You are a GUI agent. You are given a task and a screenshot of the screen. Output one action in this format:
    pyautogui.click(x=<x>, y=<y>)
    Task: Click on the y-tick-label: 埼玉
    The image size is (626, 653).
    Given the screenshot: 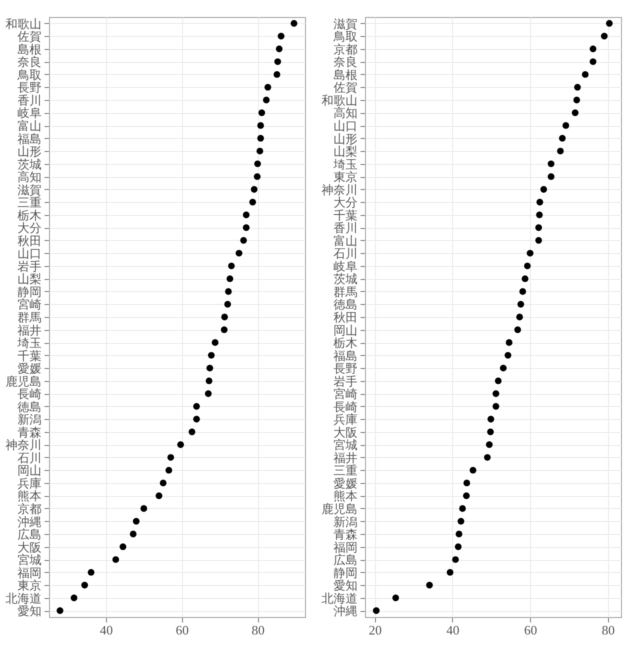 What is the action you would take?
    pyautogui.click(x=29, y=343)
    